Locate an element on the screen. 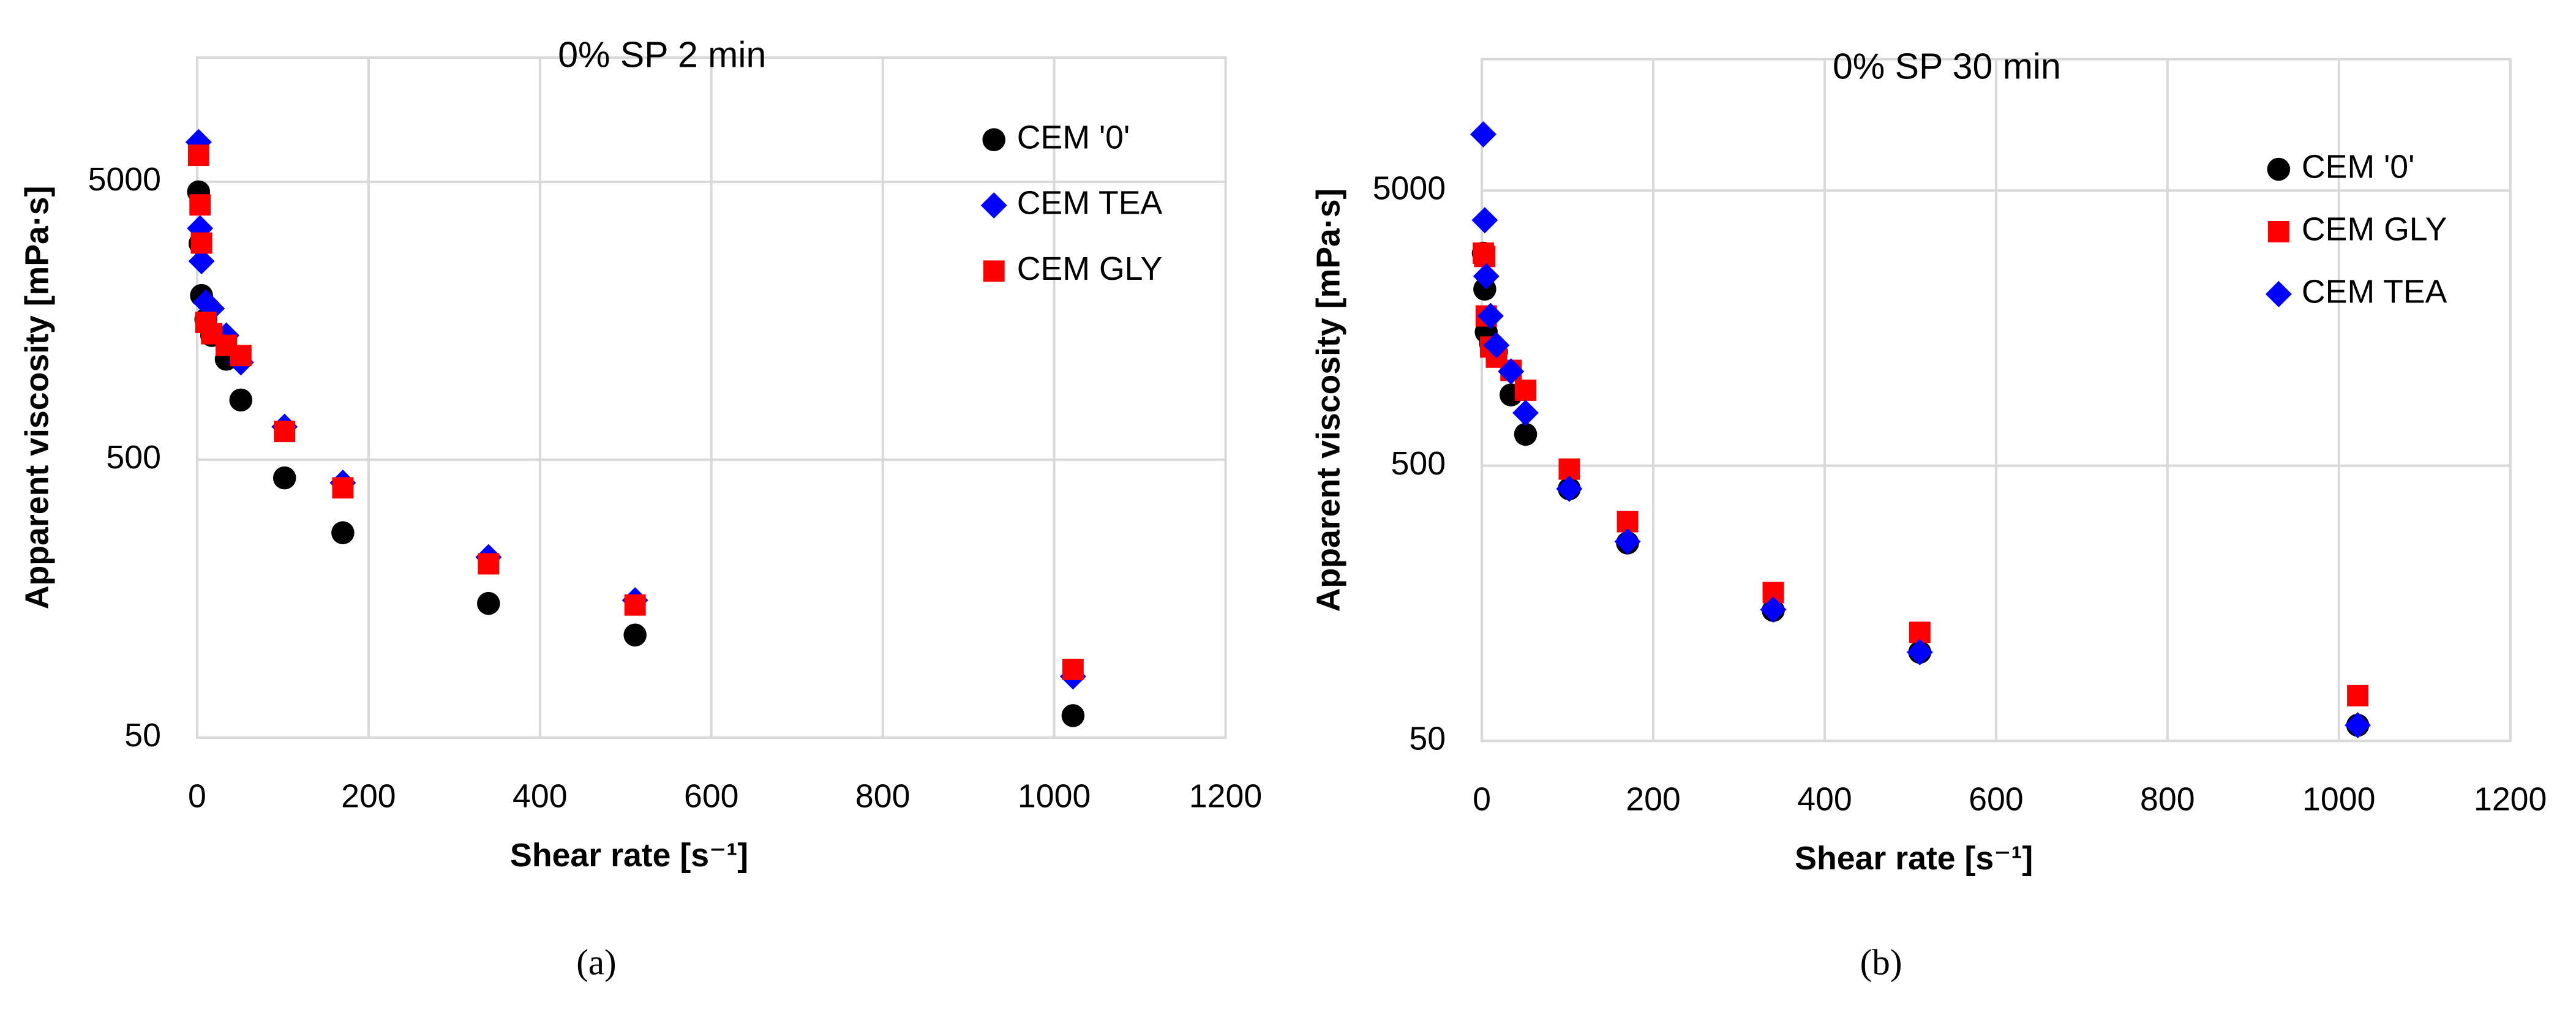 This screenshot has height=1012, width=2576. caption: (a) is located at coordinates (596, 962).